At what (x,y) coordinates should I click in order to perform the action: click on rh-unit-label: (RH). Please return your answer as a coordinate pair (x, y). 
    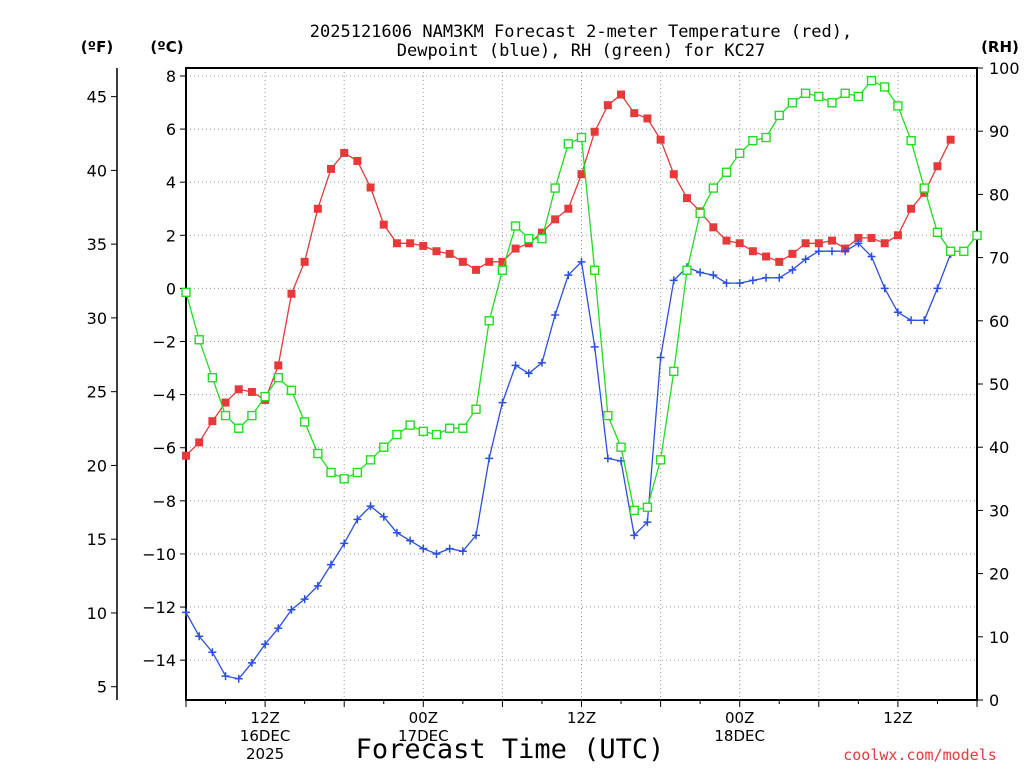
    Looking at the image, I should click on (1000, 47).